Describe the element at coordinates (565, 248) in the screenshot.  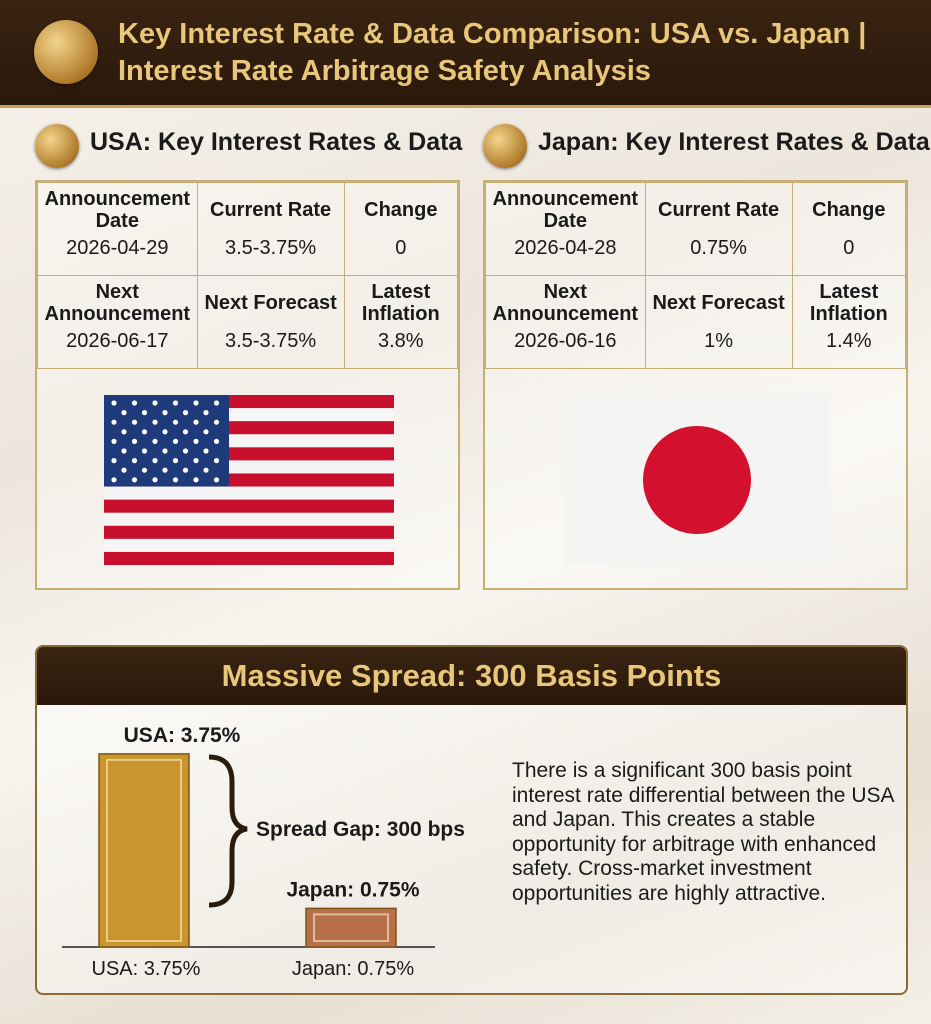
I see `cell-value: 2026-04-28` at that location.